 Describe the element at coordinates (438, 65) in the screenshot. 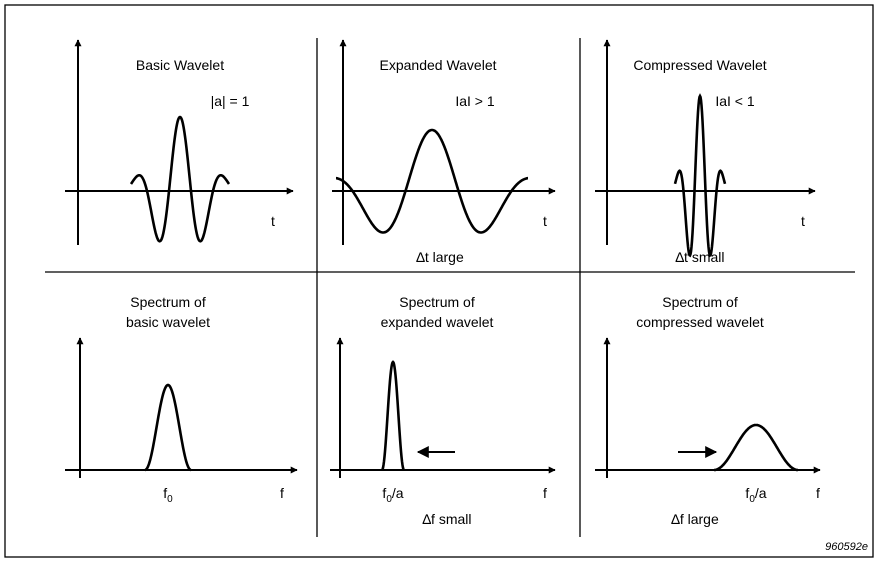

I see `label: Expanded Wavelet` at that location.